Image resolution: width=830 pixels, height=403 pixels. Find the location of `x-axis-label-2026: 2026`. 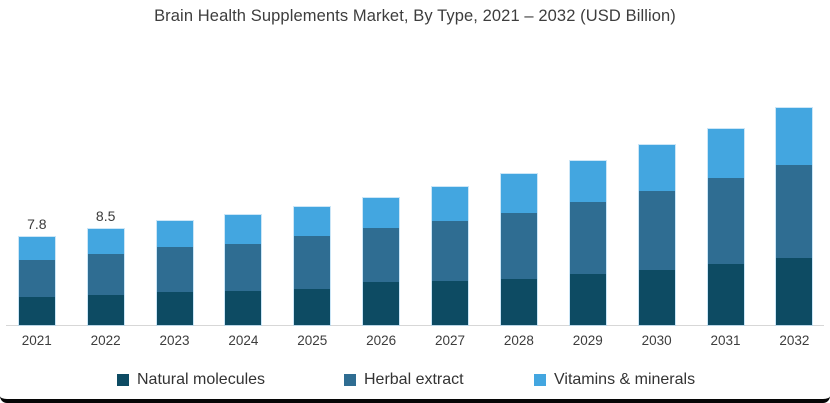

x-axis-label-2026: 2026 is located at coordinates (381, 340).